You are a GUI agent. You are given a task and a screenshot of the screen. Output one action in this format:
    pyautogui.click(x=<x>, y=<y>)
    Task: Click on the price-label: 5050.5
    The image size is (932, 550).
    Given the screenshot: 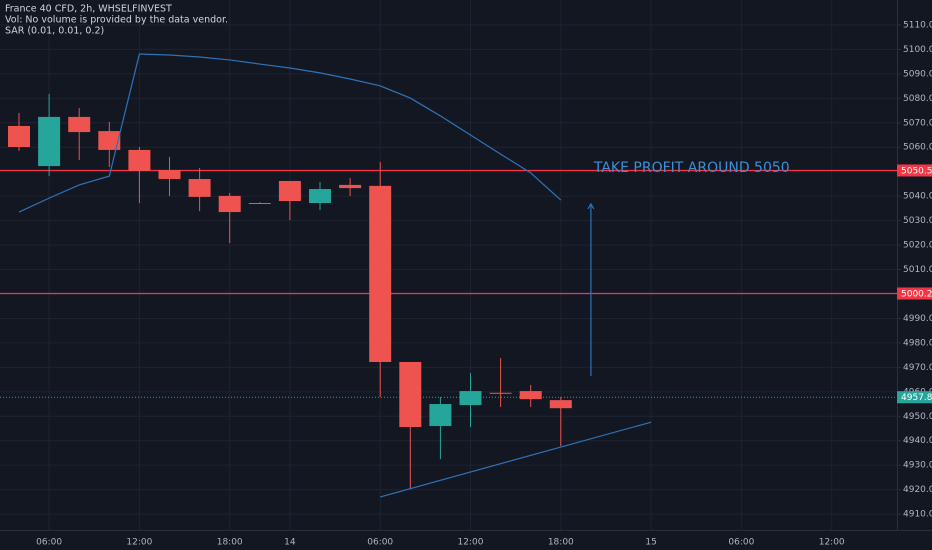 What is the action you would take?
    pyautogui.click(x=916, y=171)
    